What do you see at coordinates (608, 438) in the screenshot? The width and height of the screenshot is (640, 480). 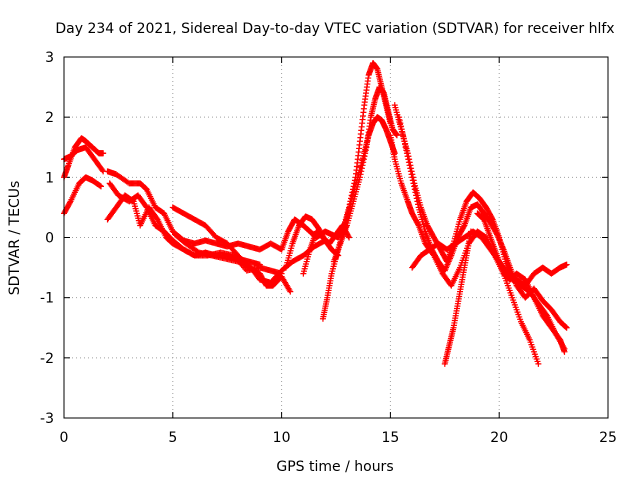 I see `x-tick-label: 25` at bounding box center [608, 438].